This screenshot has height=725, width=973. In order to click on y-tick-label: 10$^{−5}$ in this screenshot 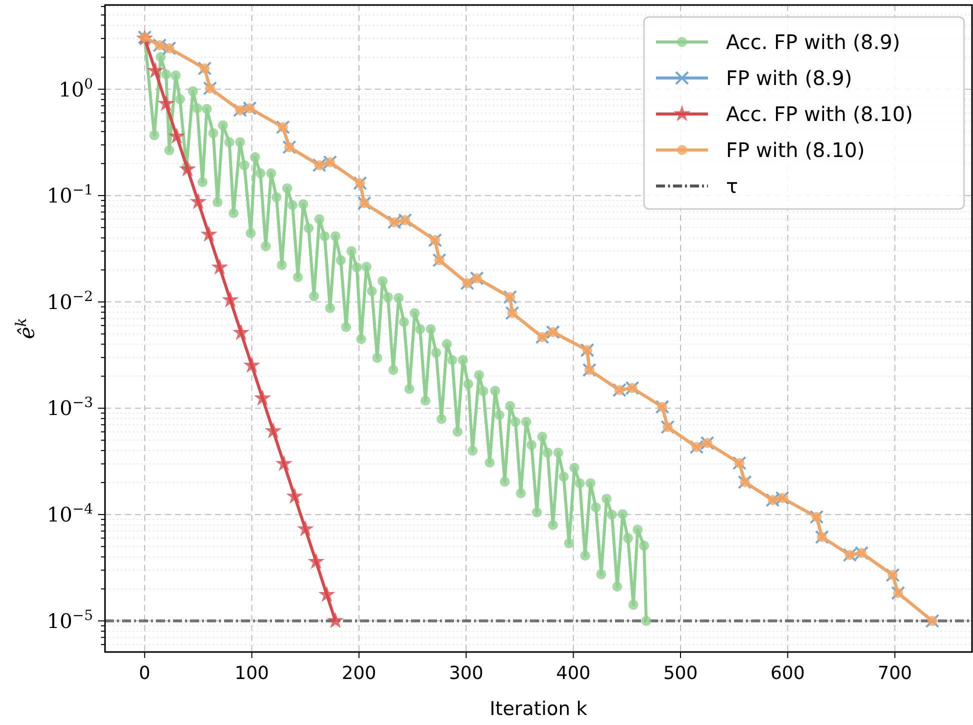, I will do `click(69, 620)`.